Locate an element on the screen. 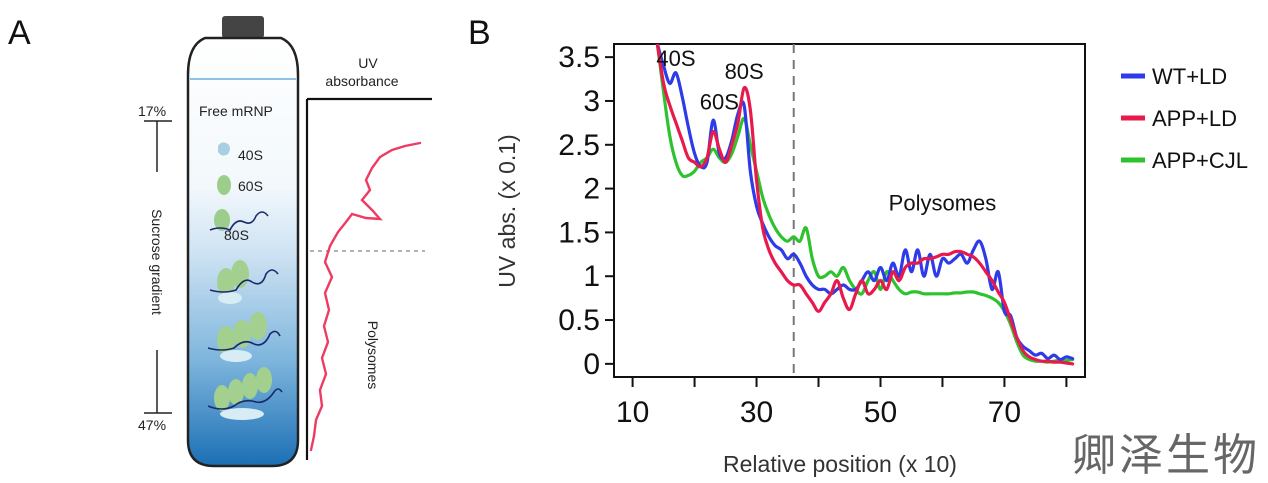 This screenshot has width=1268, height=483. y-tick-label: 0.5 is located at coordinates (579, 320).